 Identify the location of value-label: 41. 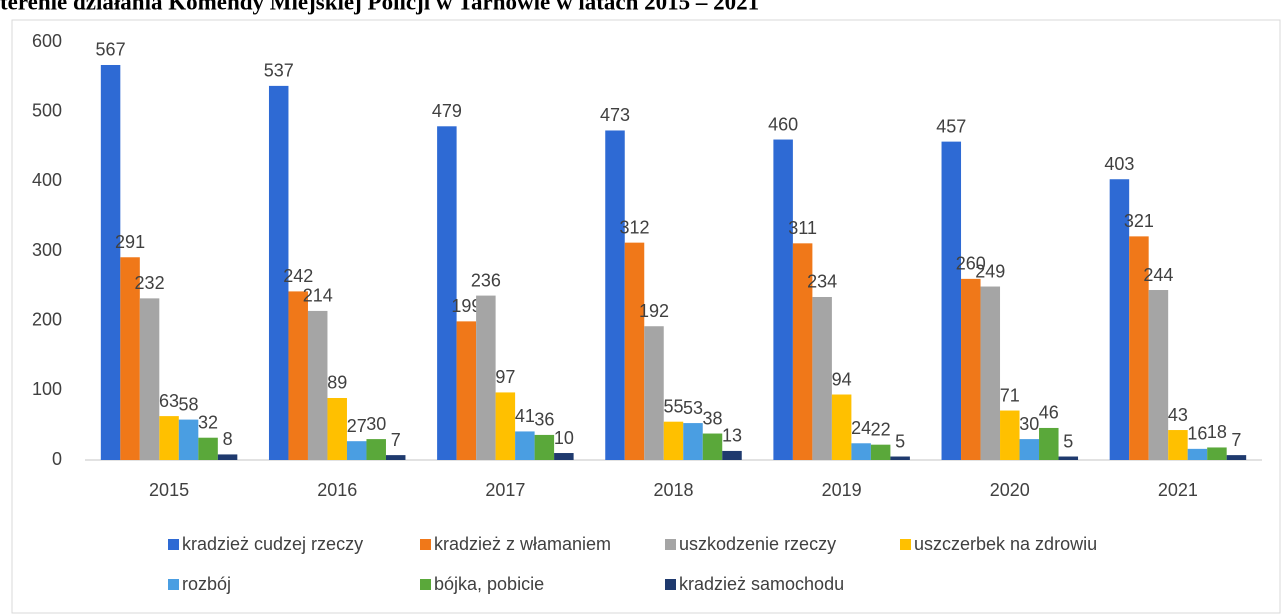
(525, 416).